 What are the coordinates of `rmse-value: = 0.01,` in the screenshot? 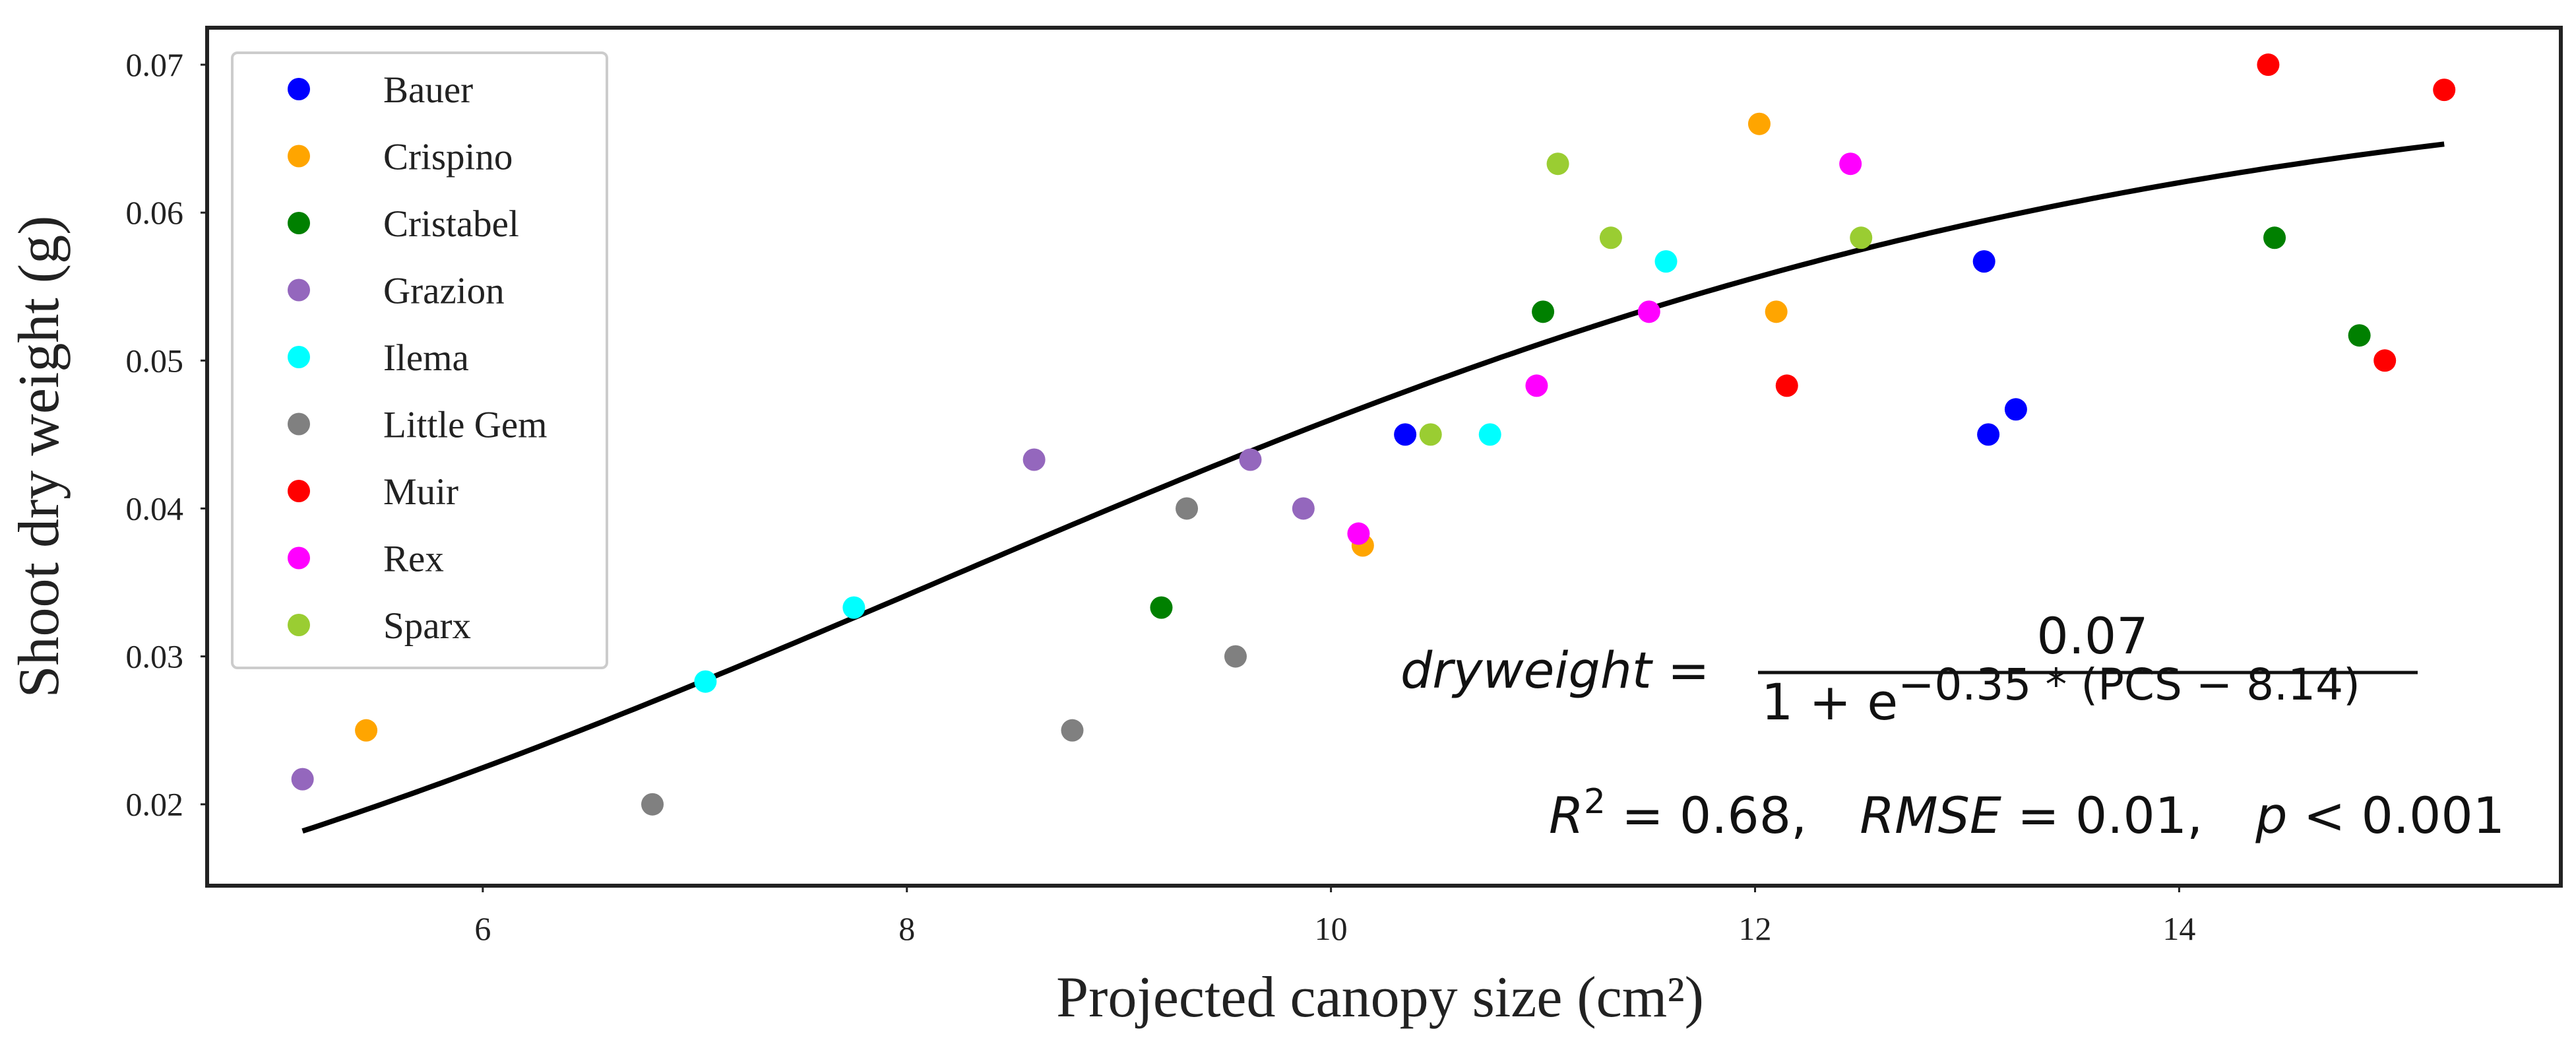 It's located at (2102, 815).